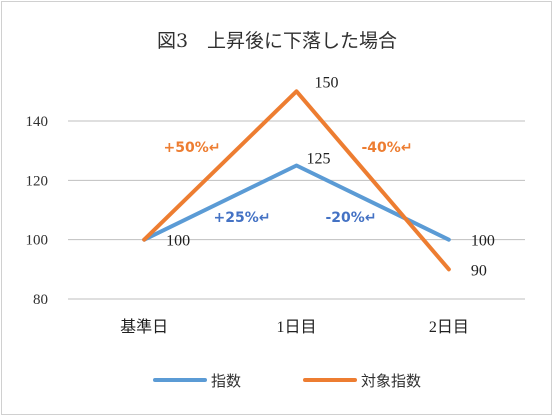 This screenshot has width=555, height=418. Describe the element at coordinates (449, 327) in the screenshot. I see `x-tick-label: 2日目` at that location.